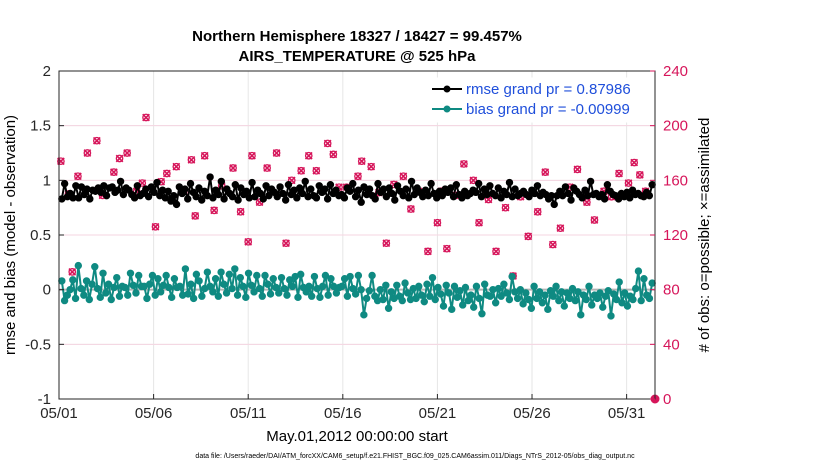  What do you see at coordinates (438, 413) in the screenshot?
I see `x-tick-label: 05/21` at bounding box center [438, 413].